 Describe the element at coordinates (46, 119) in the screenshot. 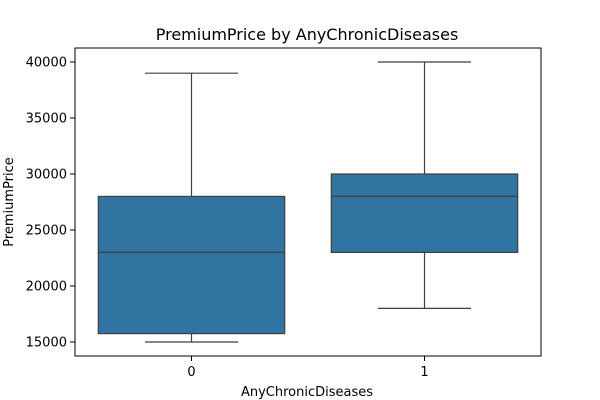

I see `y-tick-label: 35000` at that location.